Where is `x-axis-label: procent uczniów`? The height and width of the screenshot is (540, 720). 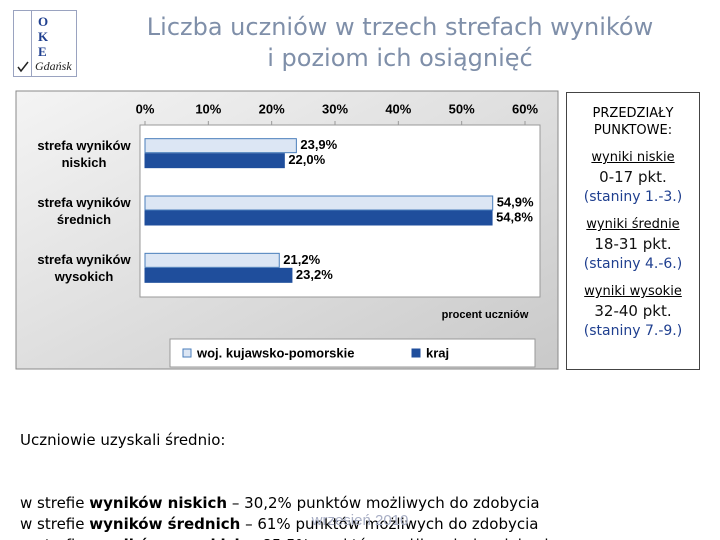 x-axis-label: procent uczniów is located at coordinates (485, 315).